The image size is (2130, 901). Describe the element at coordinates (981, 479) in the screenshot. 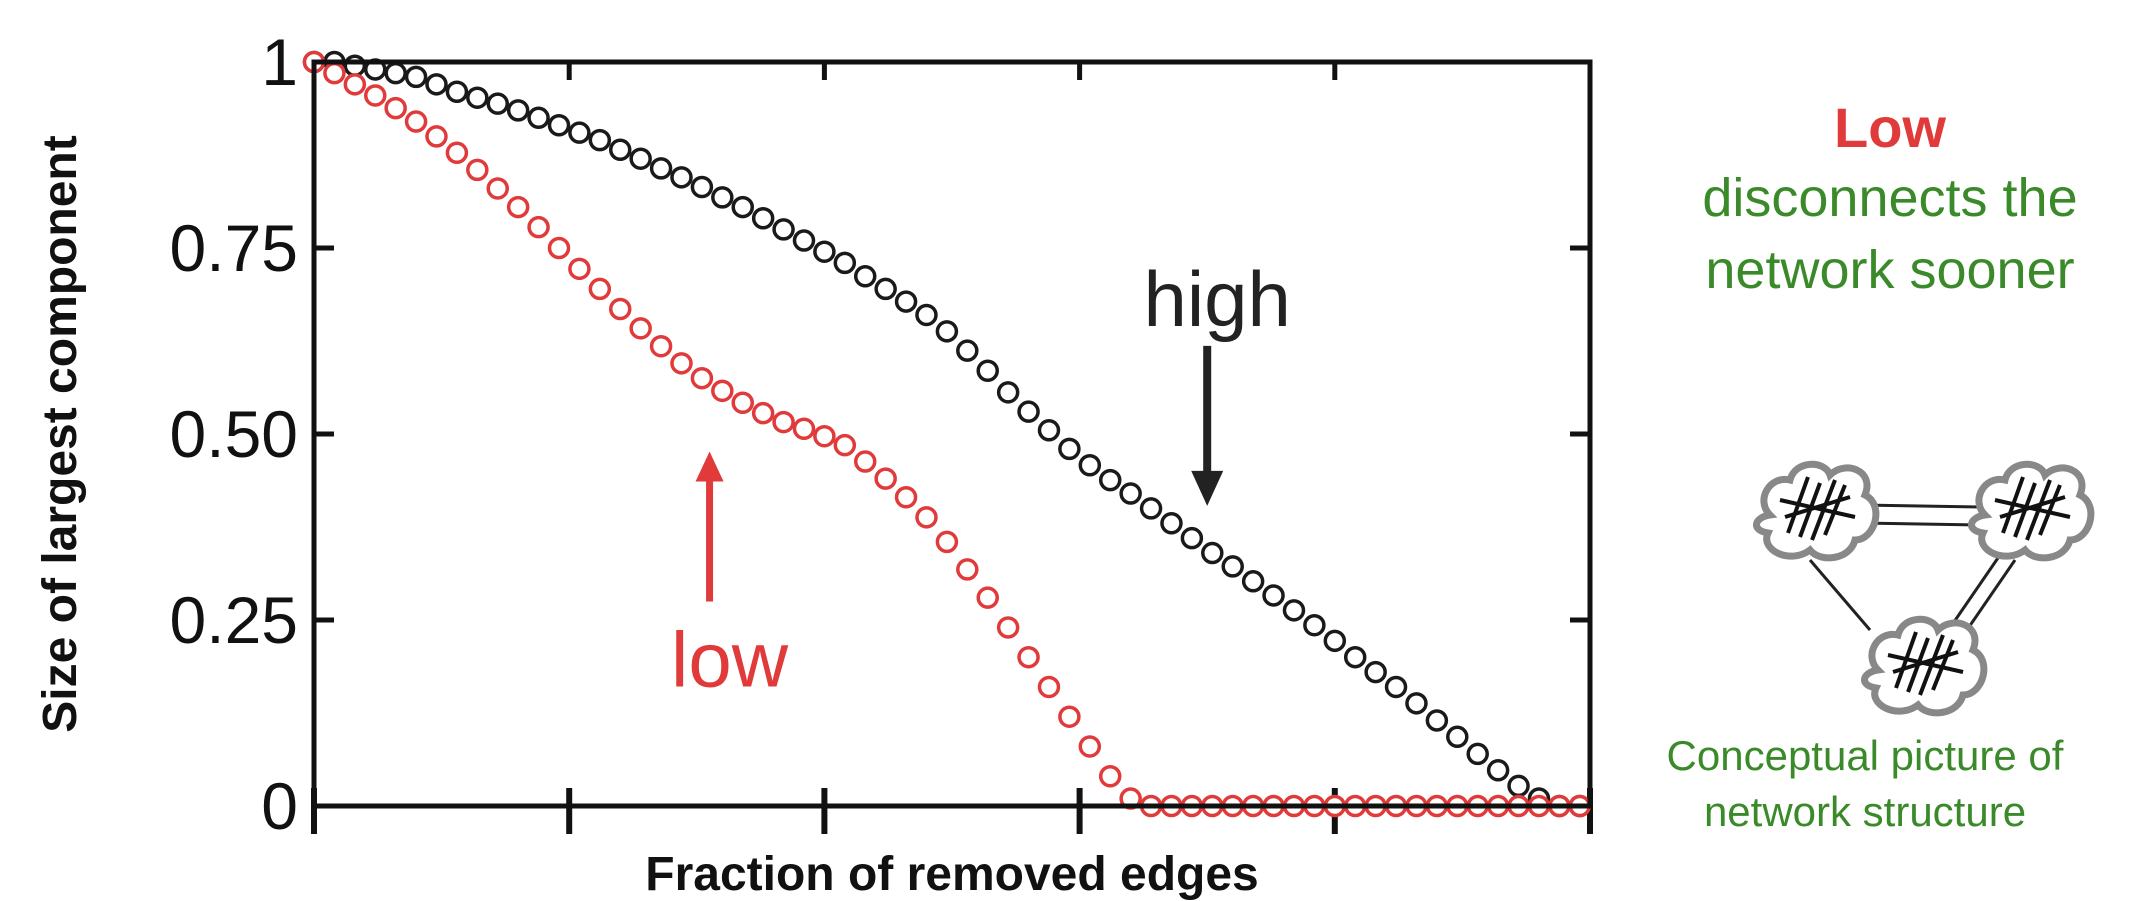

I see `annotations: high low` at that location.